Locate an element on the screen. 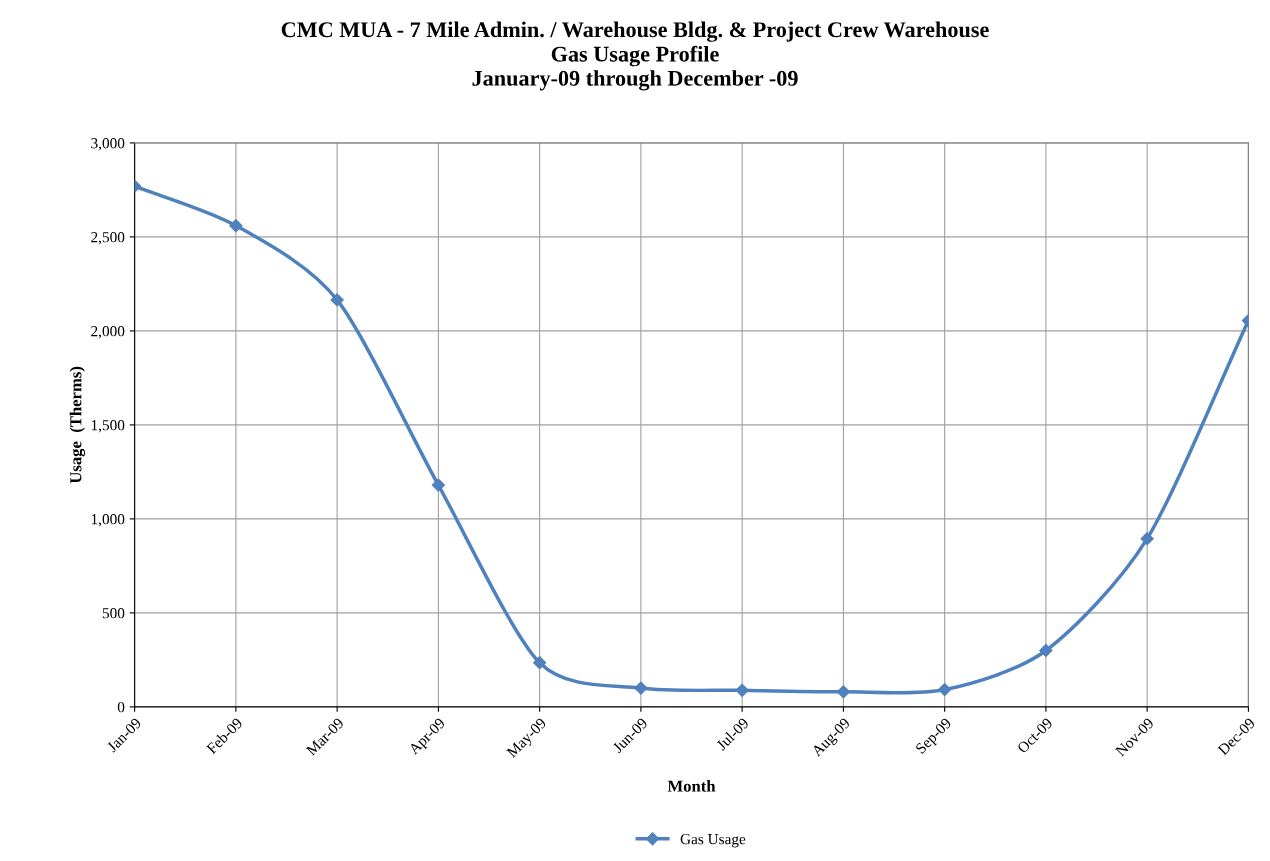 The image size is (1270, 861). y-tick-label: 1,000 is located at coordinates (108, 520).